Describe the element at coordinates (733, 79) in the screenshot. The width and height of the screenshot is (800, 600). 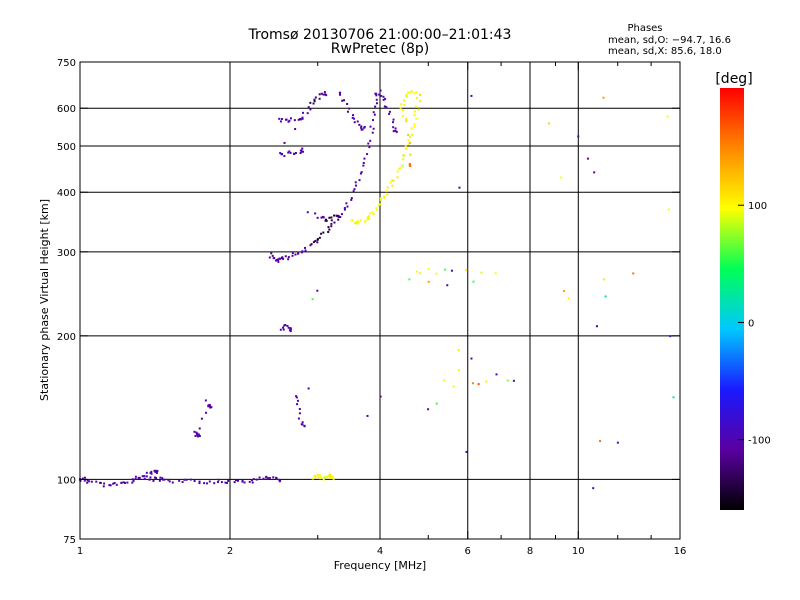
I see `colorbar-label: [deg]` at that location.